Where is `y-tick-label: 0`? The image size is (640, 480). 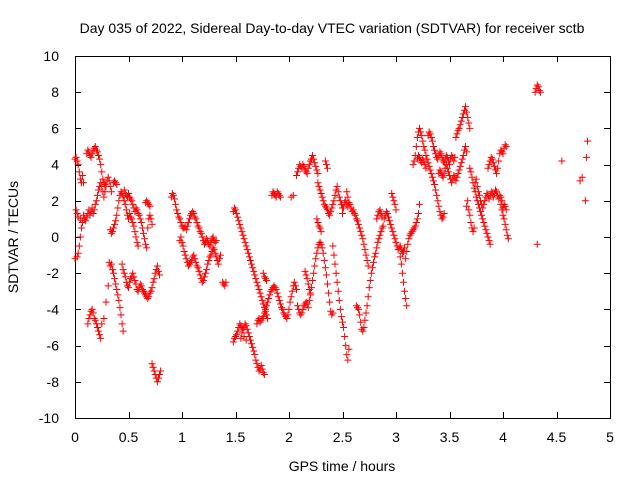
y-tick-label: 0 is located at coordinates (55, 237).